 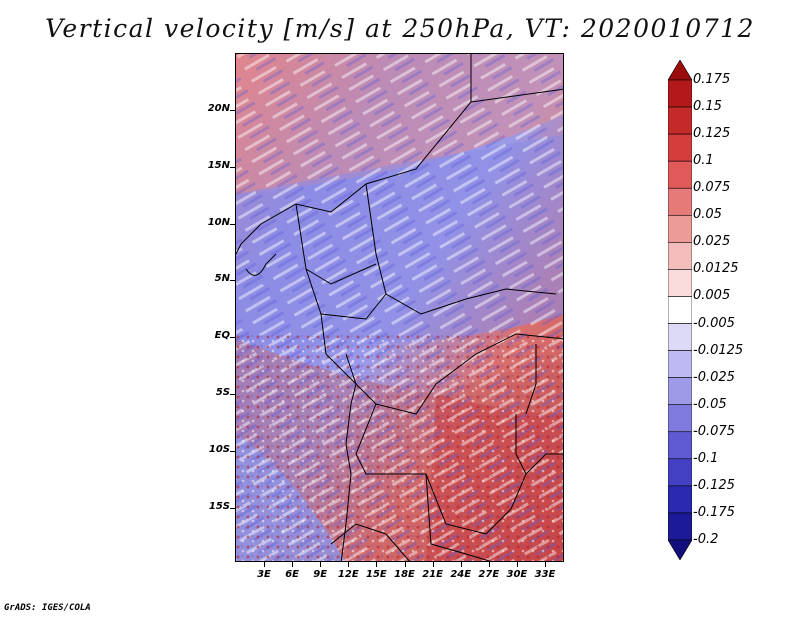 I want to click on colorbar-label: -0.0125, so click(x=718, y=350).